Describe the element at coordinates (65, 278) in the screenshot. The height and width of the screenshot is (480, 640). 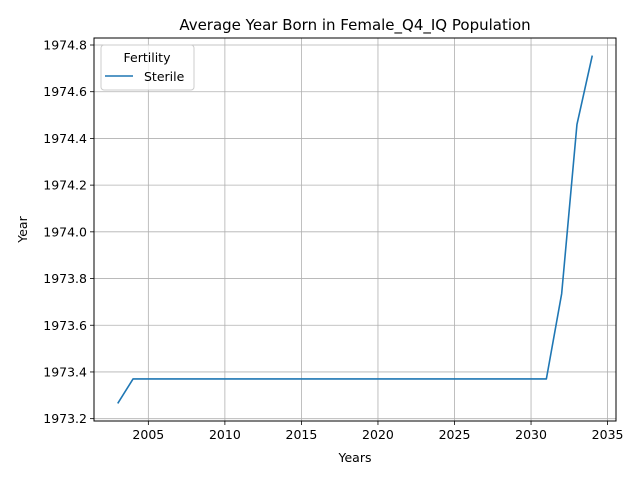
I see `y-tick-label: 1973.8` at that location.